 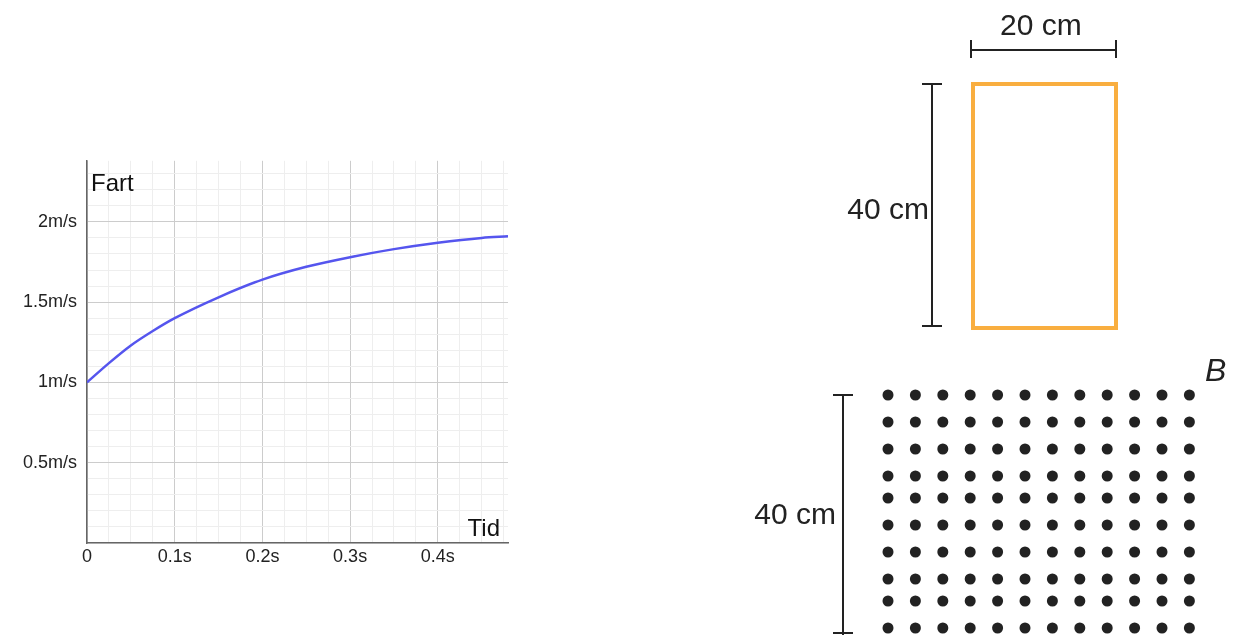 I want to click on y-tick-label: 2m/s, so click(x=57, y=220).